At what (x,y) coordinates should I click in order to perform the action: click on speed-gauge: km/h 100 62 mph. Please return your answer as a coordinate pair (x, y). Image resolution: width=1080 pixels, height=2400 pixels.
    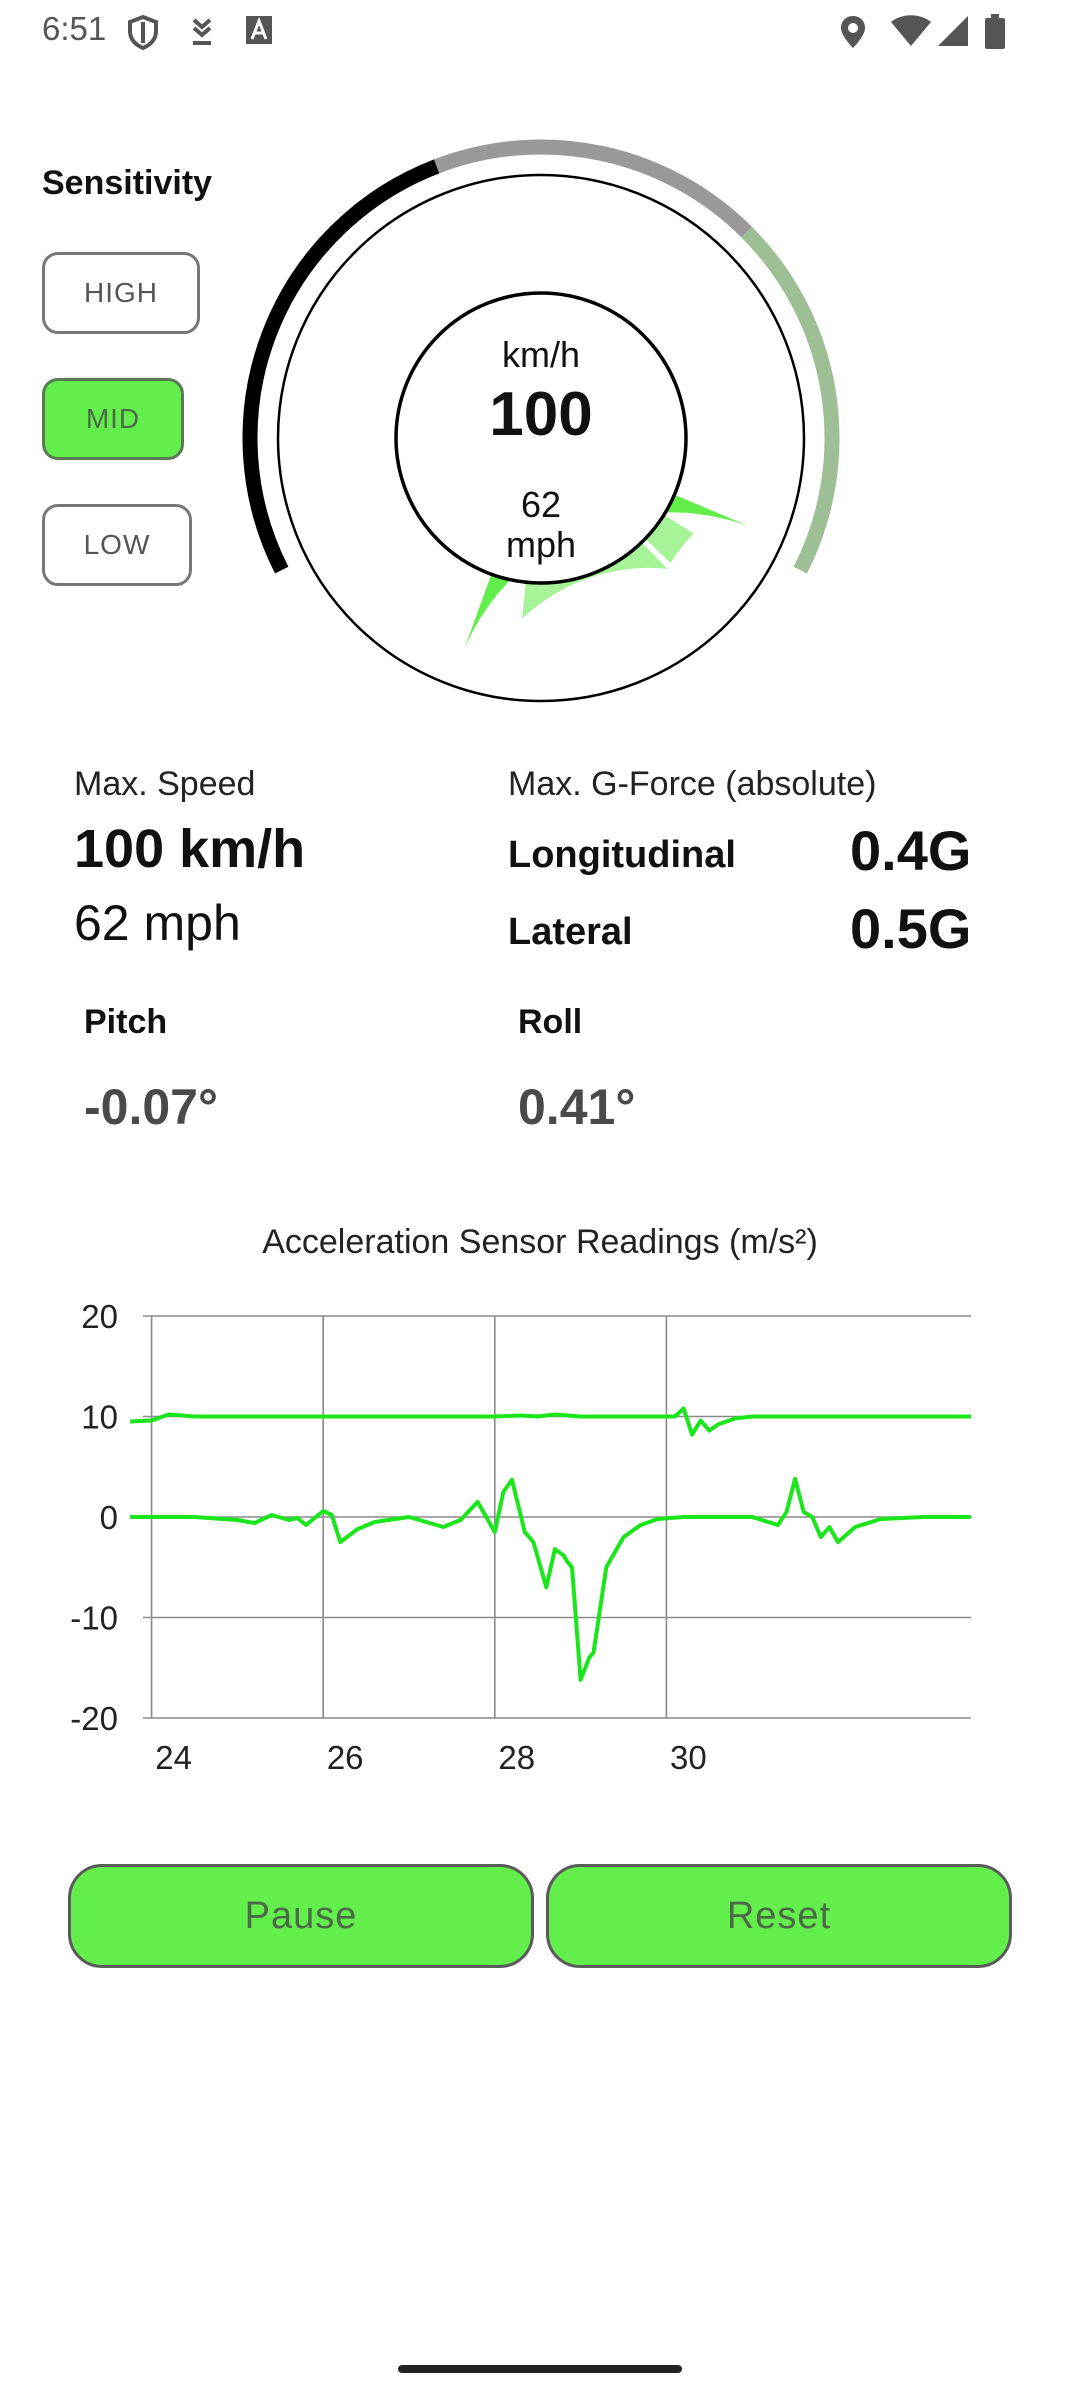
    Looking at the image, I should click on (541, 421).